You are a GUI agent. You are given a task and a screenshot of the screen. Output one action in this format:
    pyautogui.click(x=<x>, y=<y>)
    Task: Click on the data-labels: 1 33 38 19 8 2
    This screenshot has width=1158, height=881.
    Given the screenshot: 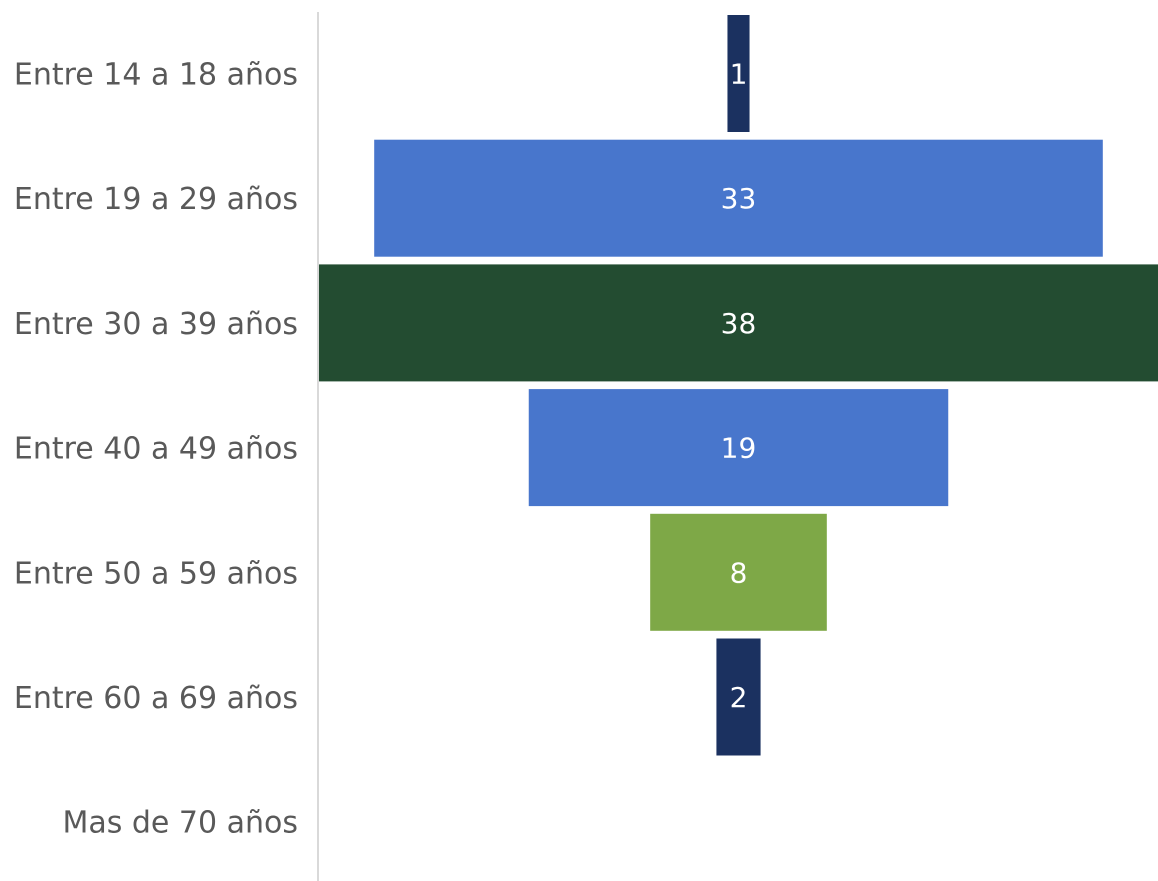 What is the action you would take?
    pyautogui.click(x=739, y=386)
    